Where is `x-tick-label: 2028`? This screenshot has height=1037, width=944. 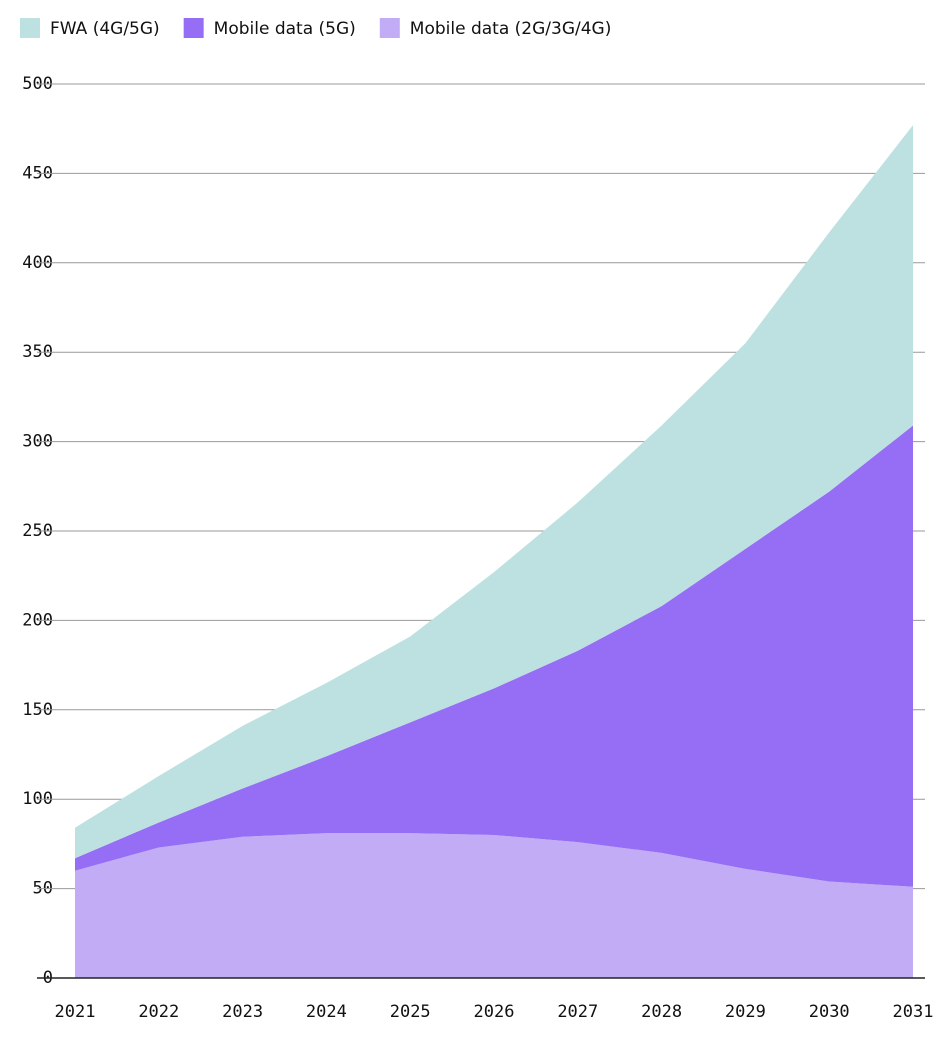
x-tick-label: 2028 is located at coordinates (661, 1012).